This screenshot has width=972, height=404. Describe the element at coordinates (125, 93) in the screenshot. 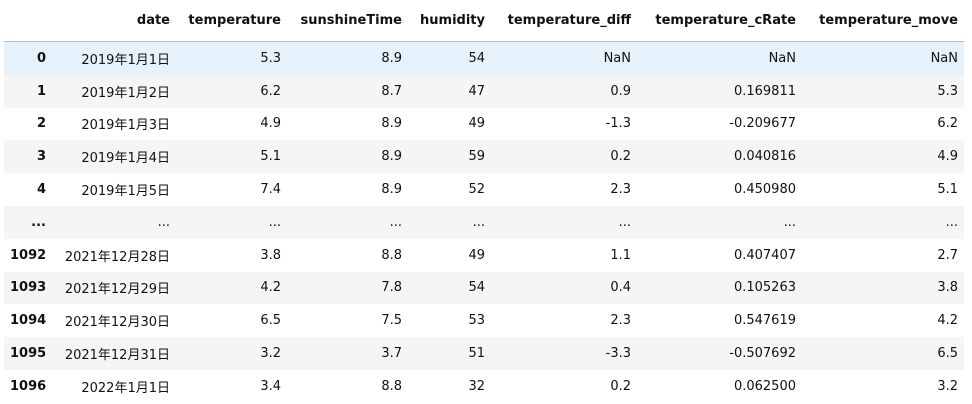

I see `cell: 2019年1月2日` at that location.